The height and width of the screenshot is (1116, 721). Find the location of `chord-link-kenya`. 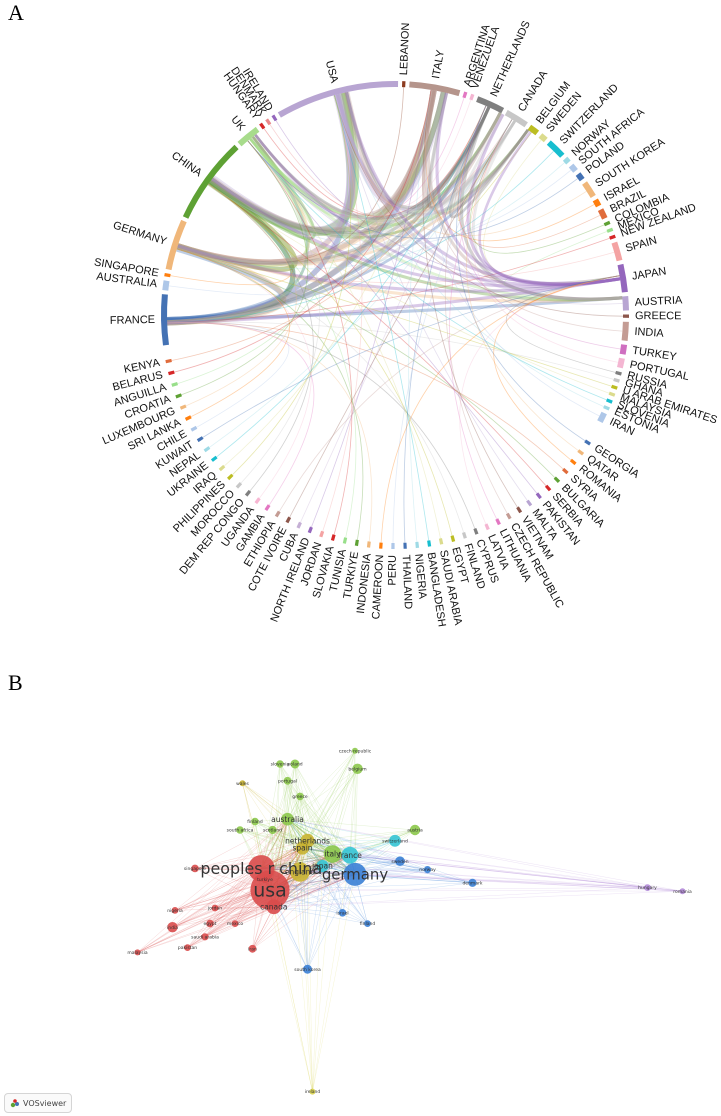

chord-link-kenya is located at coordinates (329, 233).